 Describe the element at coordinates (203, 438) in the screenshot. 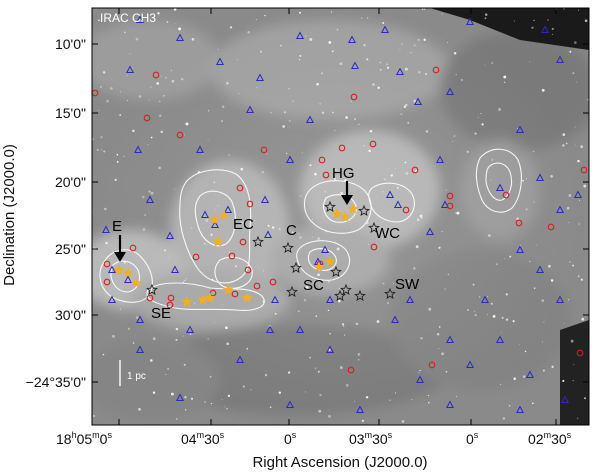

I see `x-tick-label: 04m30s` at that location.